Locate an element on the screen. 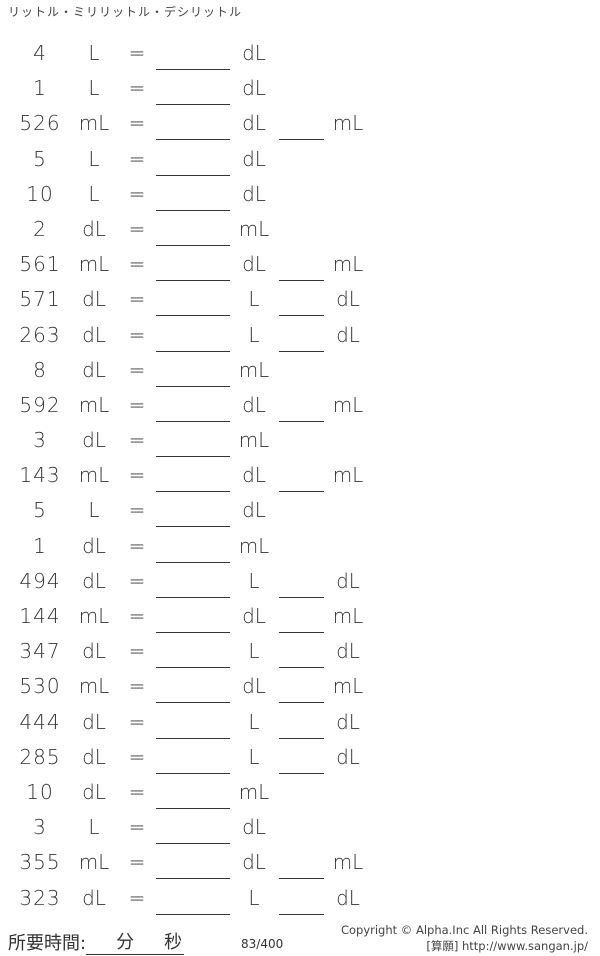  minutes-label: 分 is located at coordinates (125, 942).